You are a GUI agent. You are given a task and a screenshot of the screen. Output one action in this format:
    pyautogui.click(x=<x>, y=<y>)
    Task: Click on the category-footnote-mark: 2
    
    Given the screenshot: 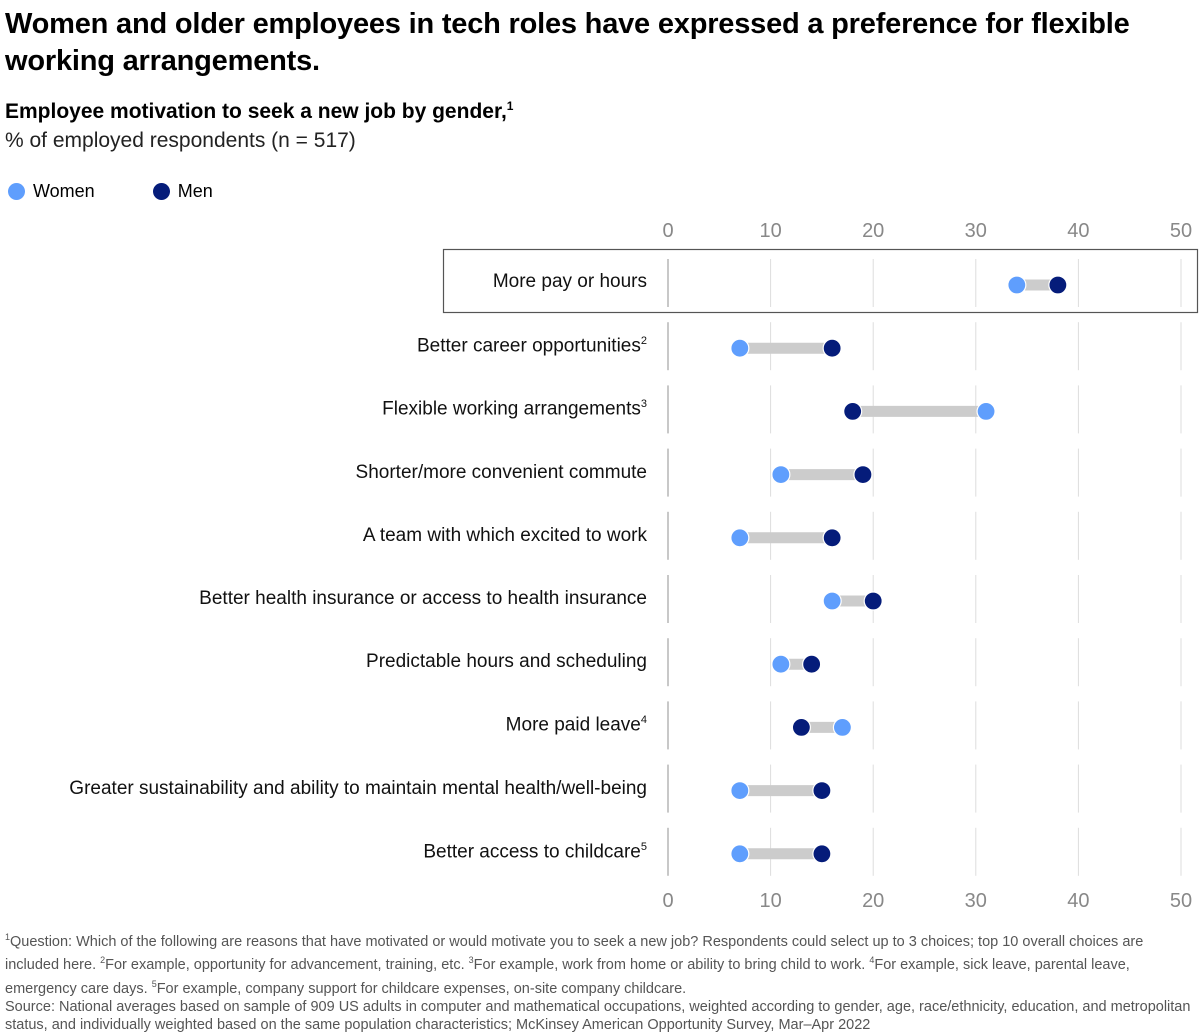 What is the action you would take?
    pyautogui.click(x=643, y=341)
    